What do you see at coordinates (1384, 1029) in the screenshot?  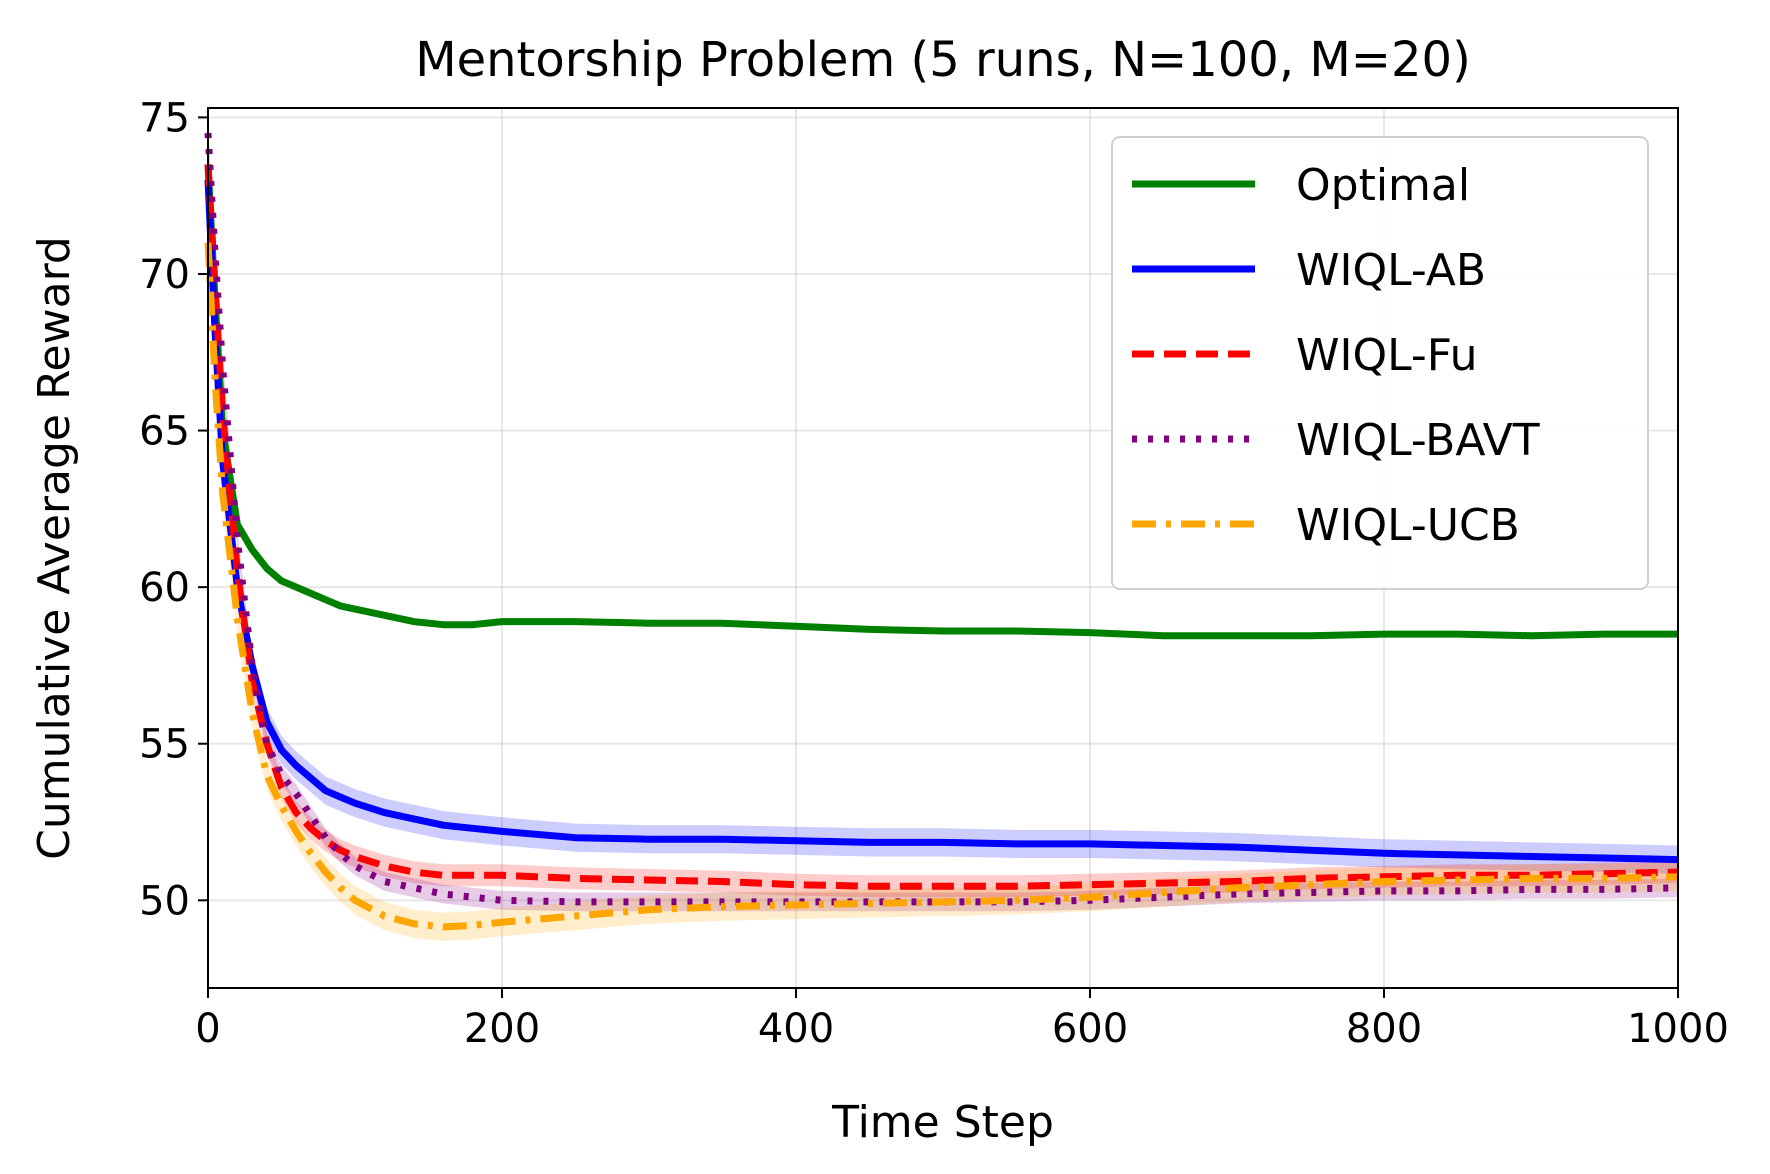 I see `x-tick-label: 800` at bounding box center [1384, 1029].